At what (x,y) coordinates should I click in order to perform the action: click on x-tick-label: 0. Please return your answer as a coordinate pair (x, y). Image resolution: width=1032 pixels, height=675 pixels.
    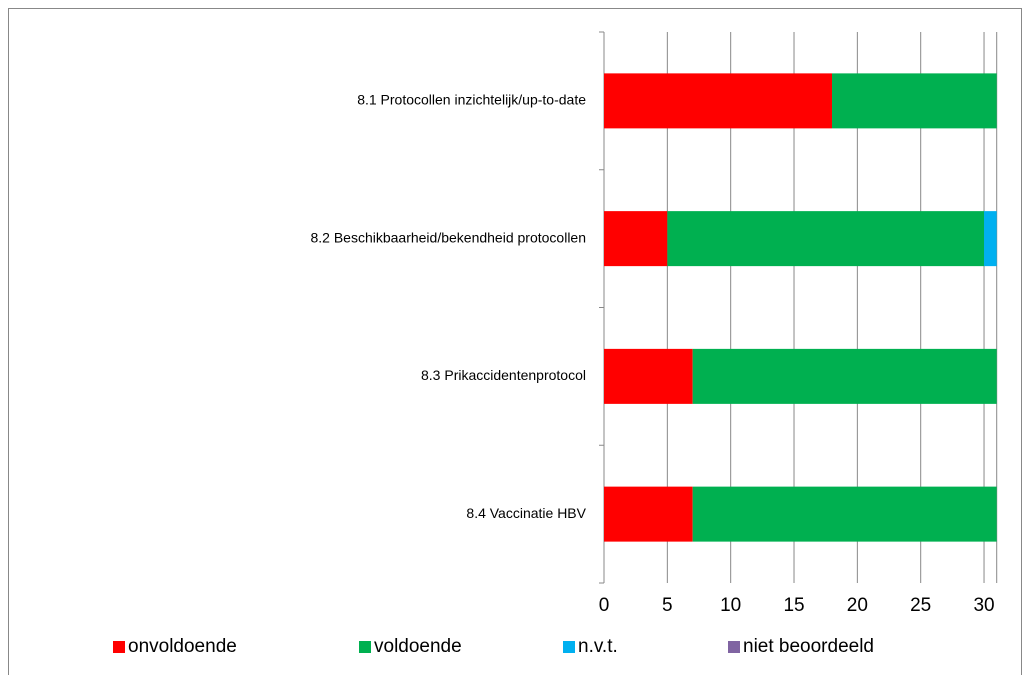
    Looking at the image, I should click on (604, 605).